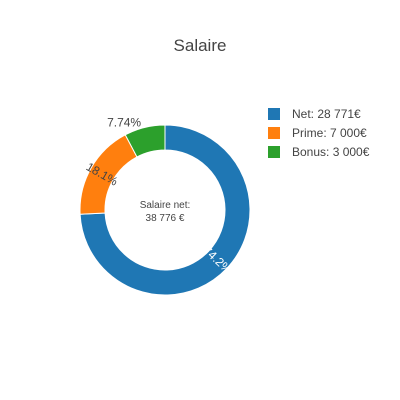  What do you see at coordinates (124, 123) in the screenshot?
I see `slice-label-2: 7.74%` at bounding box center [124, 123].